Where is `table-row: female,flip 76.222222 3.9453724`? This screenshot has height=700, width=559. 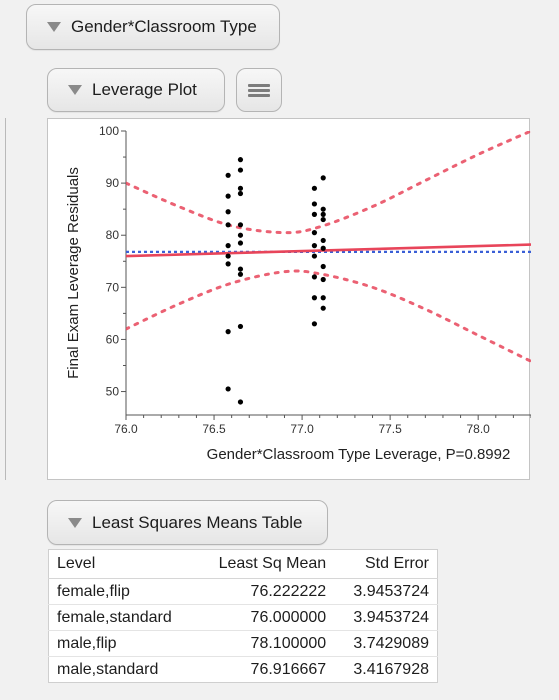
table-row: female,flip 76.222222 3.9453724 is located at coordinates (243, 591).